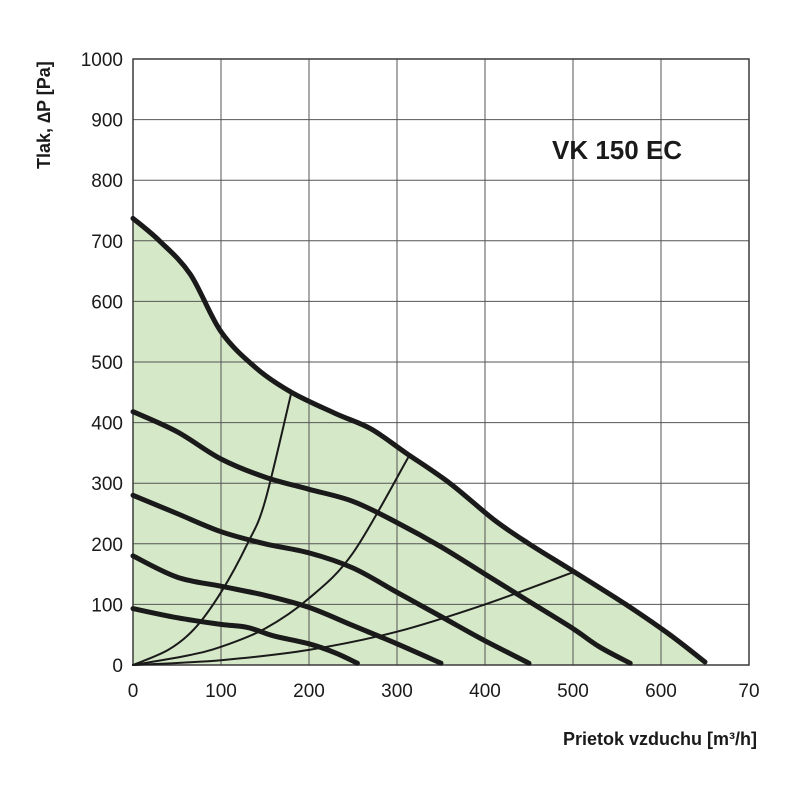 This screenshot has width=800, height=800. Describe the element at coordinates (573, 691) in the screenshot. I see `x-tick-label: 500` at that location.